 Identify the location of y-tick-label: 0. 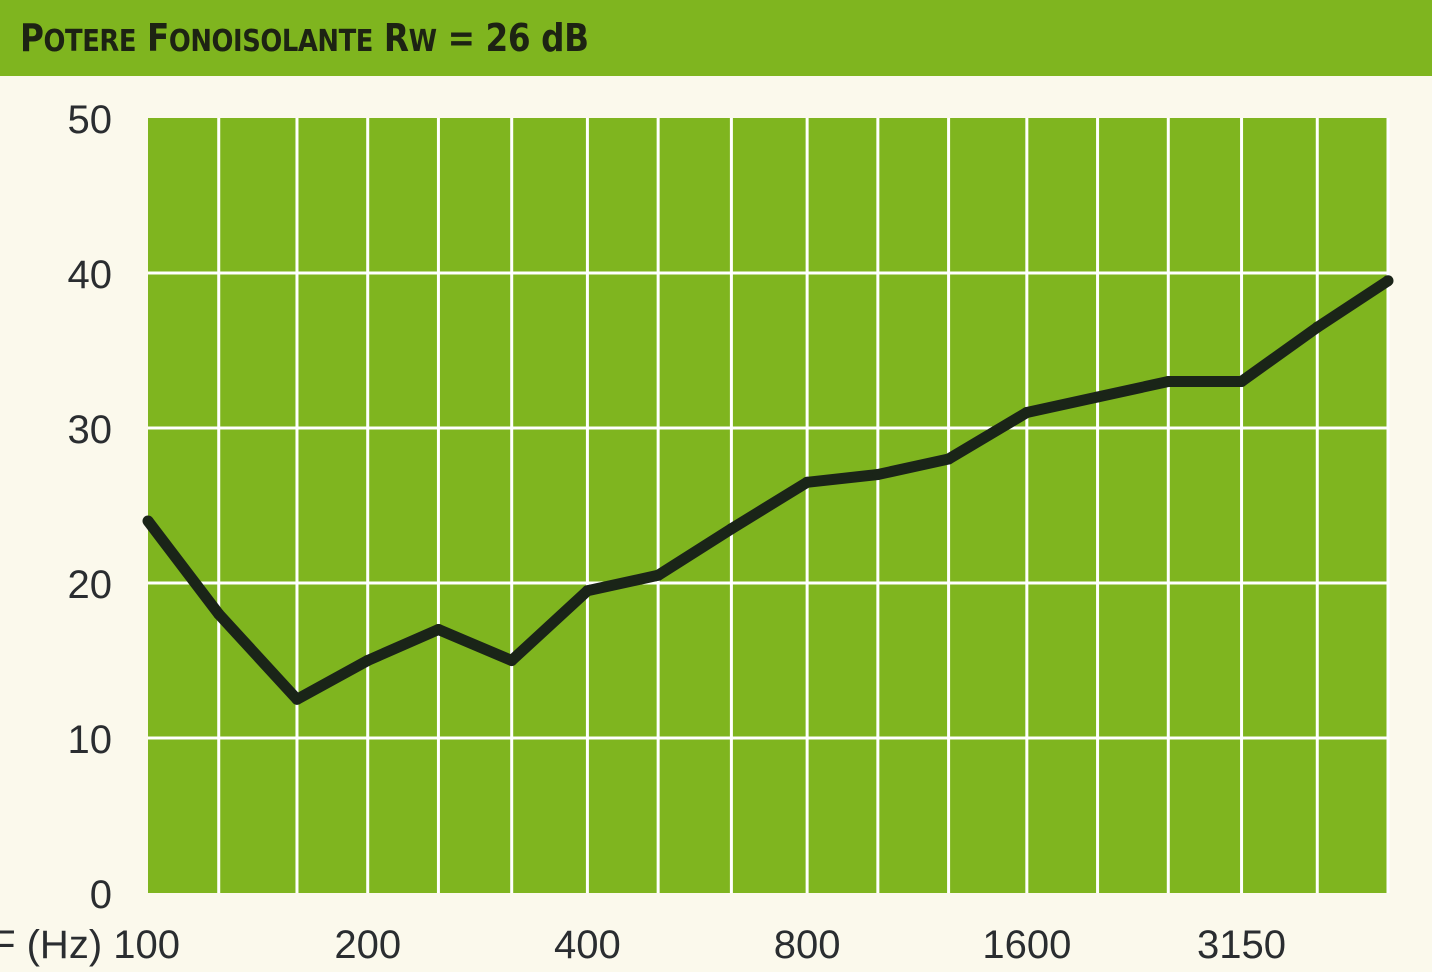
(101, 895).